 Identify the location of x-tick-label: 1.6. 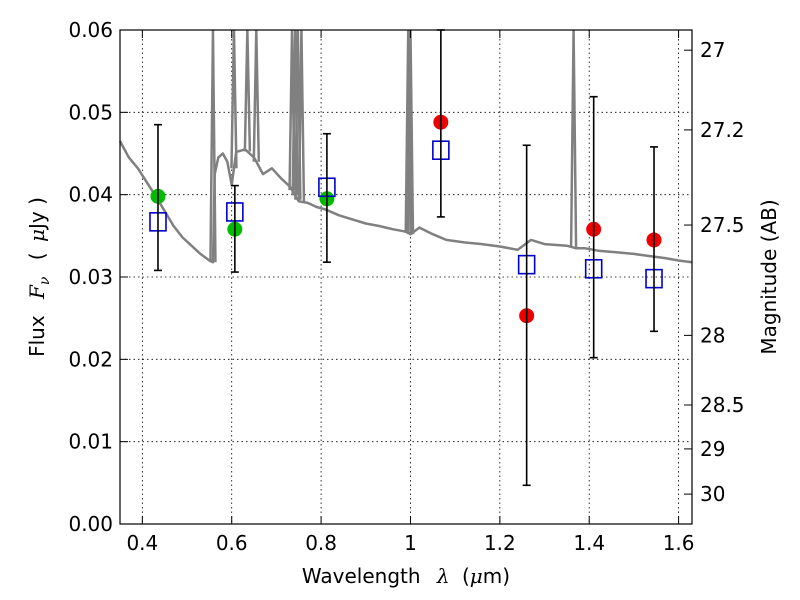
(679, 543).